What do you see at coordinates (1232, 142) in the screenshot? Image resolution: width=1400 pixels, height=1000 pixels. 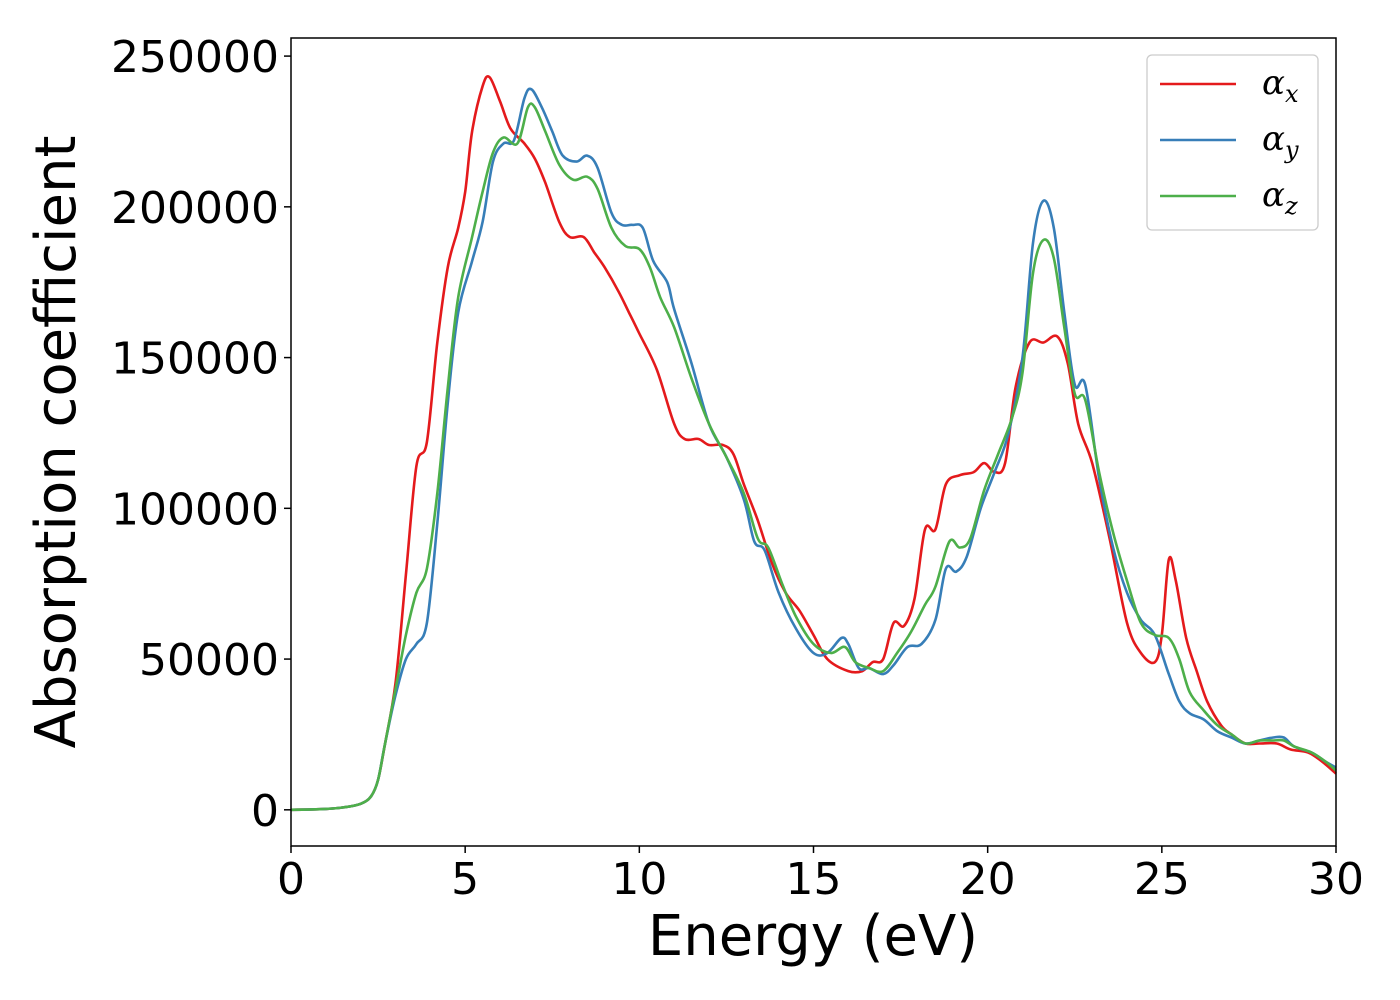 I see `legend-box` at bounding box center [1232, 142].